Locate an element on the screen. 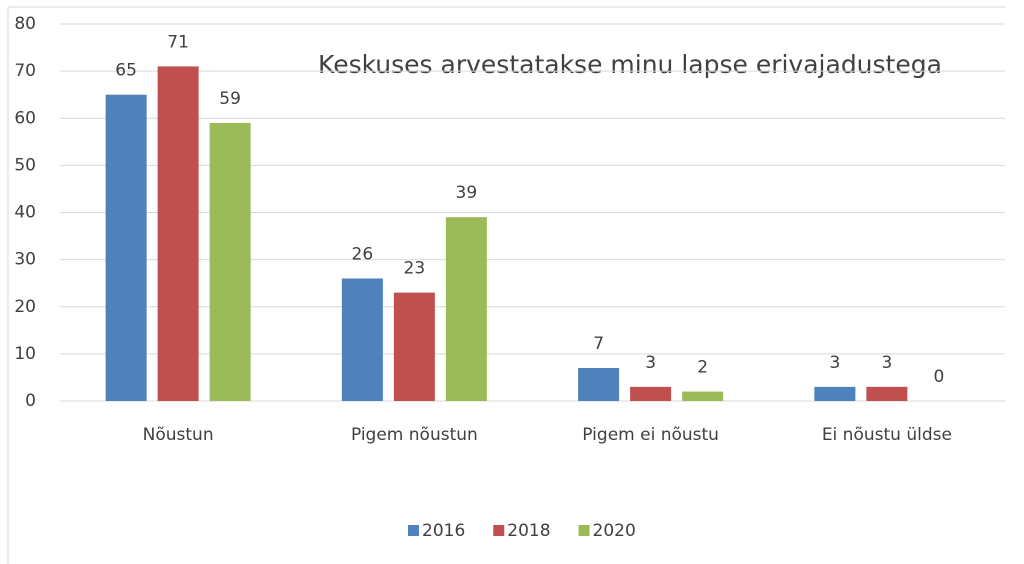 The image size is (1024, 564). legend-label: 2016 is located at coordinates (443, 531).